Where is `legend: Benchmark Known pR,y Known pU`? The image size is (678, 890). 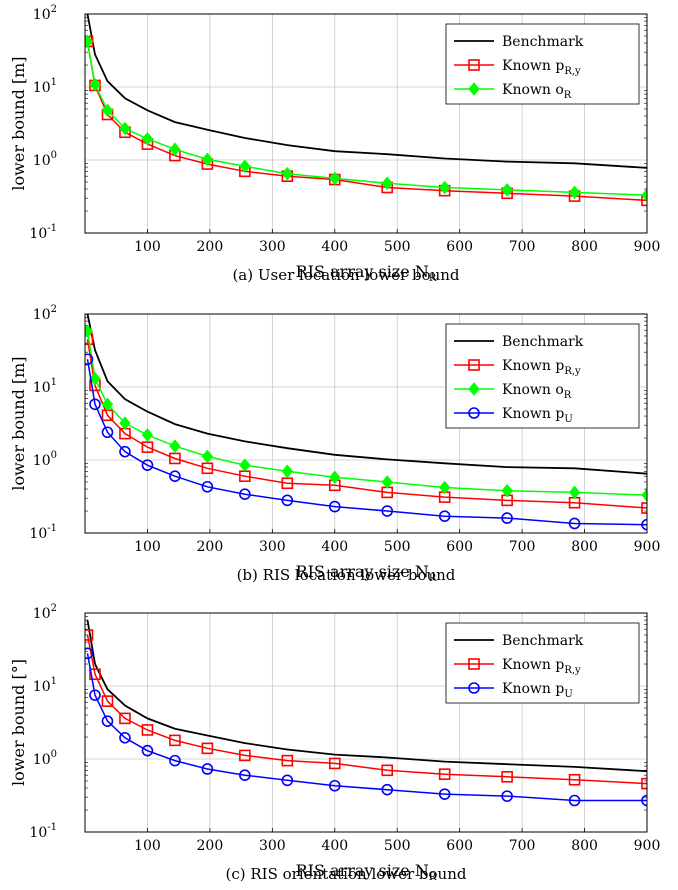 legend: Benchmark Known pR,y Known pU is located at coordinates (542, 663).